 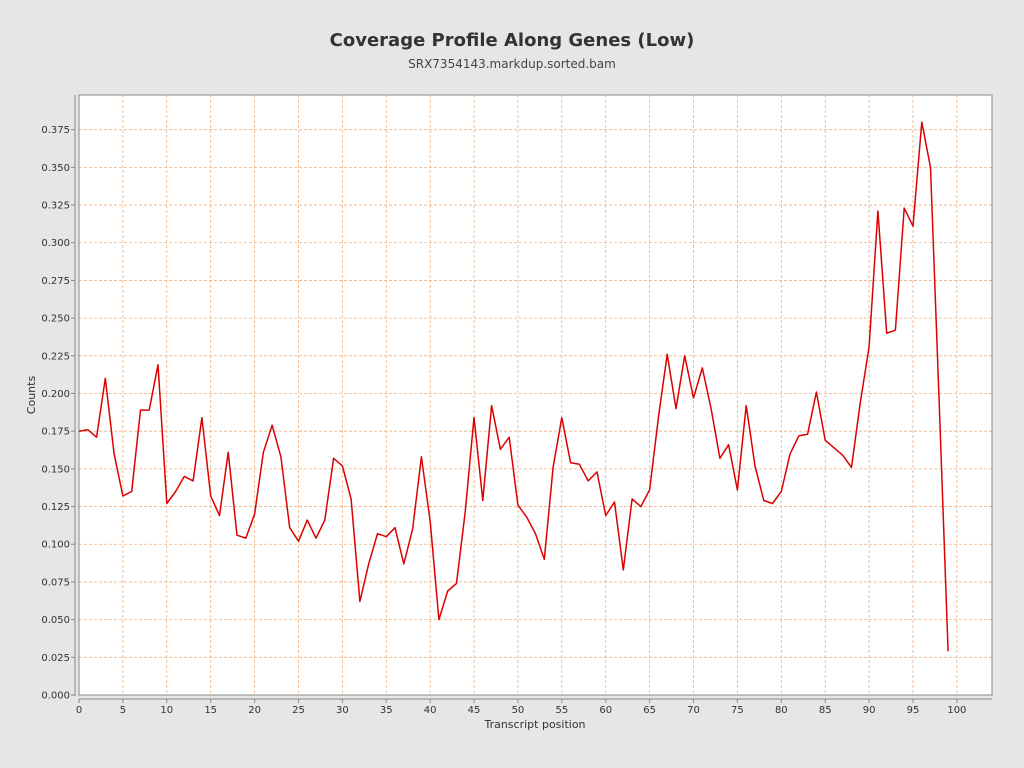 I want to click on x-tick-label: 10, so click(x=166, y=710).